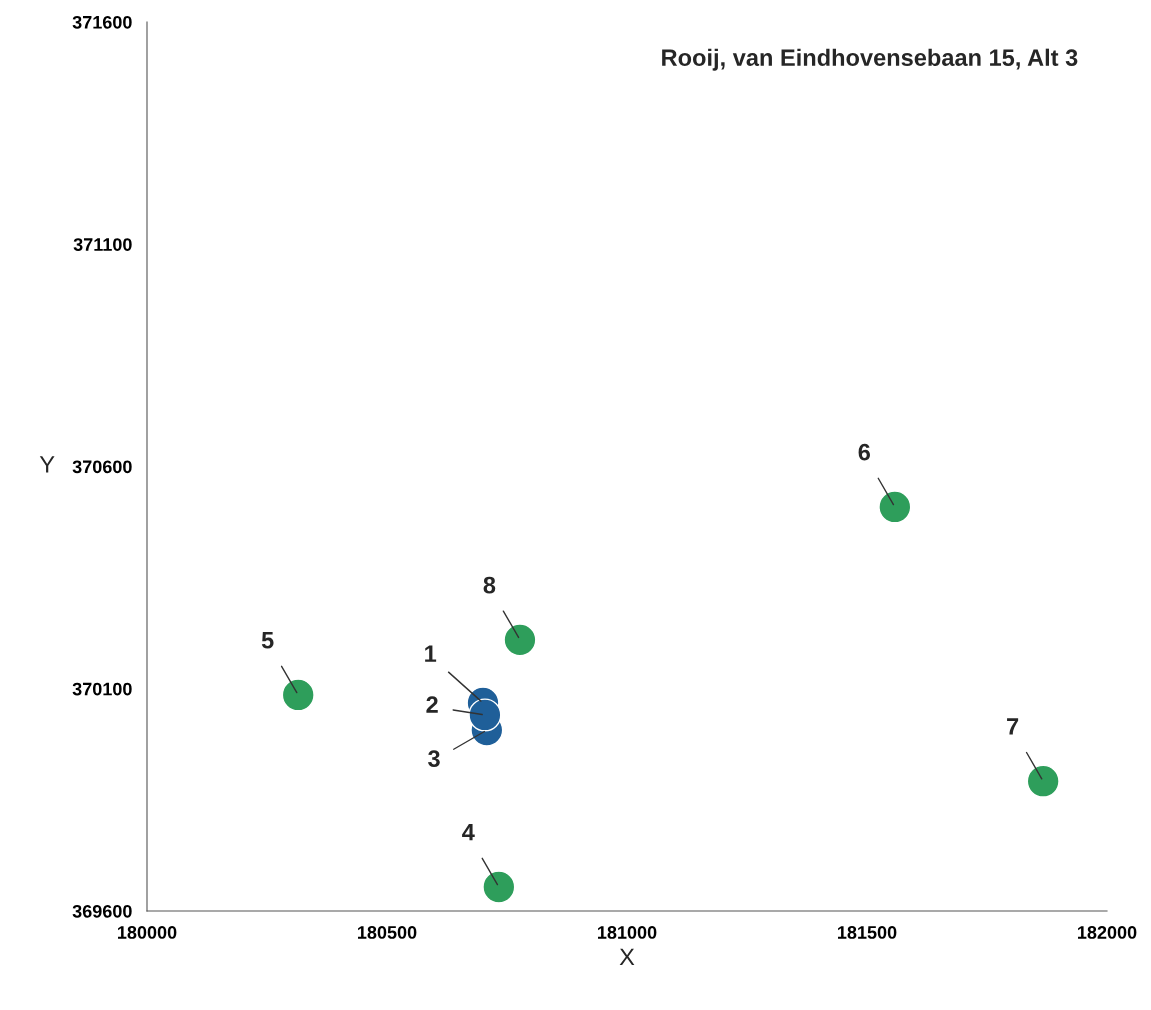  I want to click on x-tick-label: 181500, so click(867, 932).